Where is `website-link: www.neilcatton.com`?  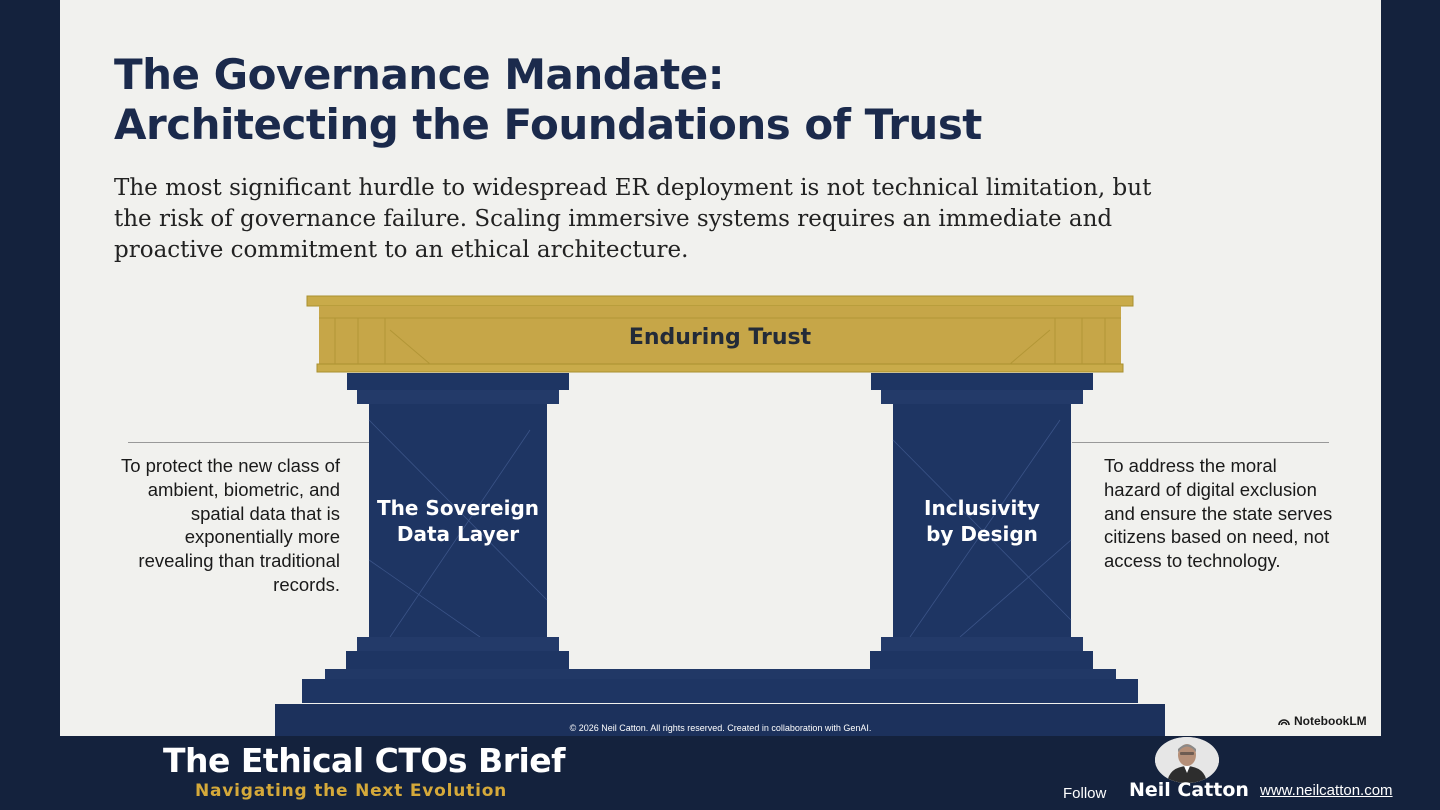 website-link: www.neilcatton.com is located at coordinates (1326, 790).